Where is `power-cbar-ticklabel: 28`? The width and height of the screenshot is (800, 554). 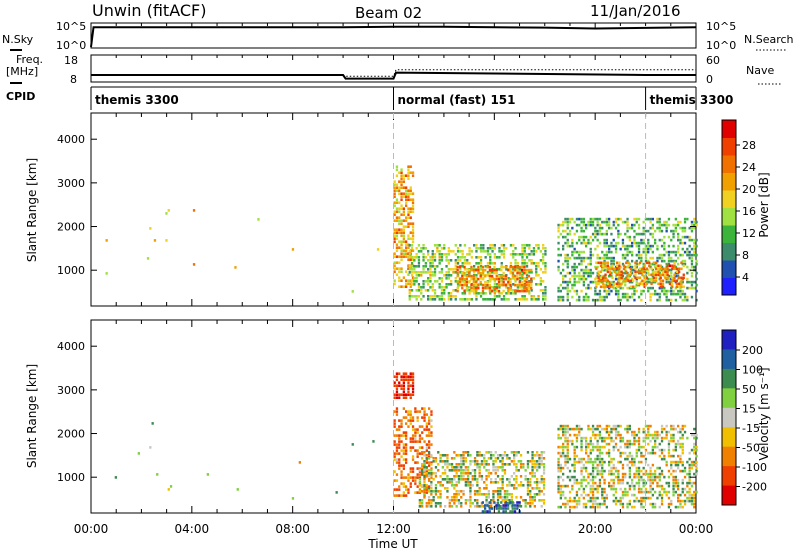
power-cbar-ticklabel: 28 is located at coordinates (749, 145).